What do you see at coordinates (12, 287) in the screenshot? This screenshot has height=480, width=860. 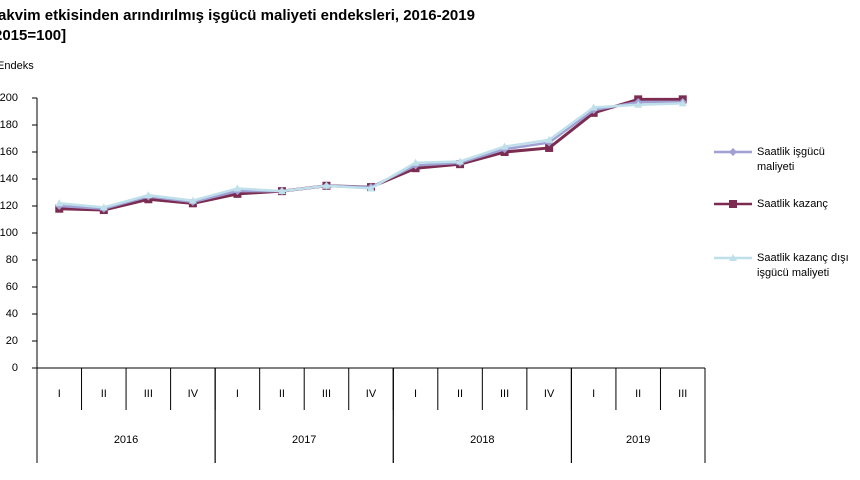 I see `y-tick-label: 60` at bounding box center [12, 287].